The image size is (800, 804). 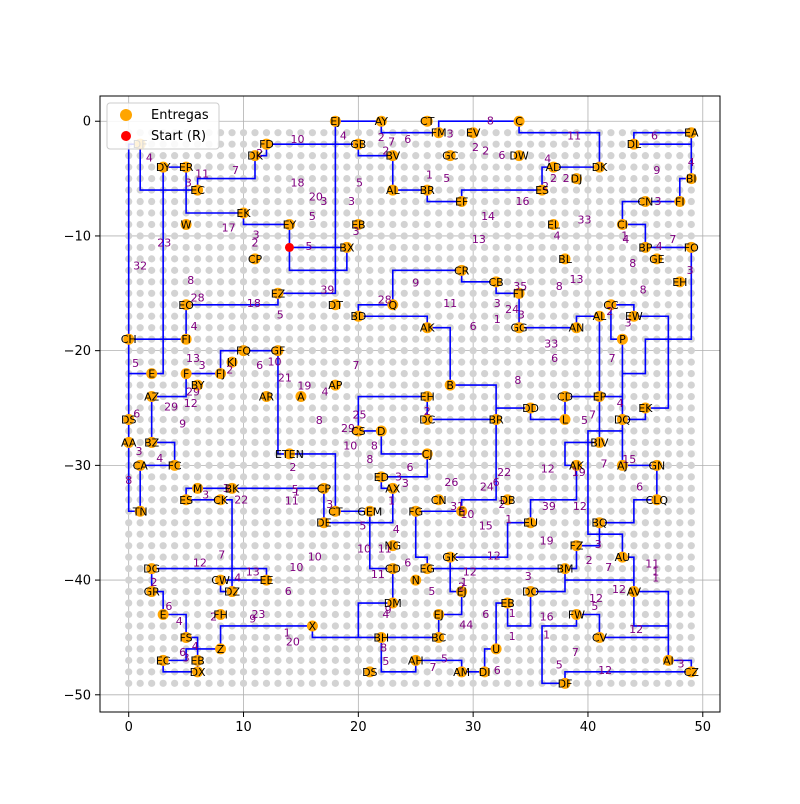 What do you see at coordinates (77, 695) in the screenshot?
I see `y-tick-label: −50` at bounding box center [77, 695].